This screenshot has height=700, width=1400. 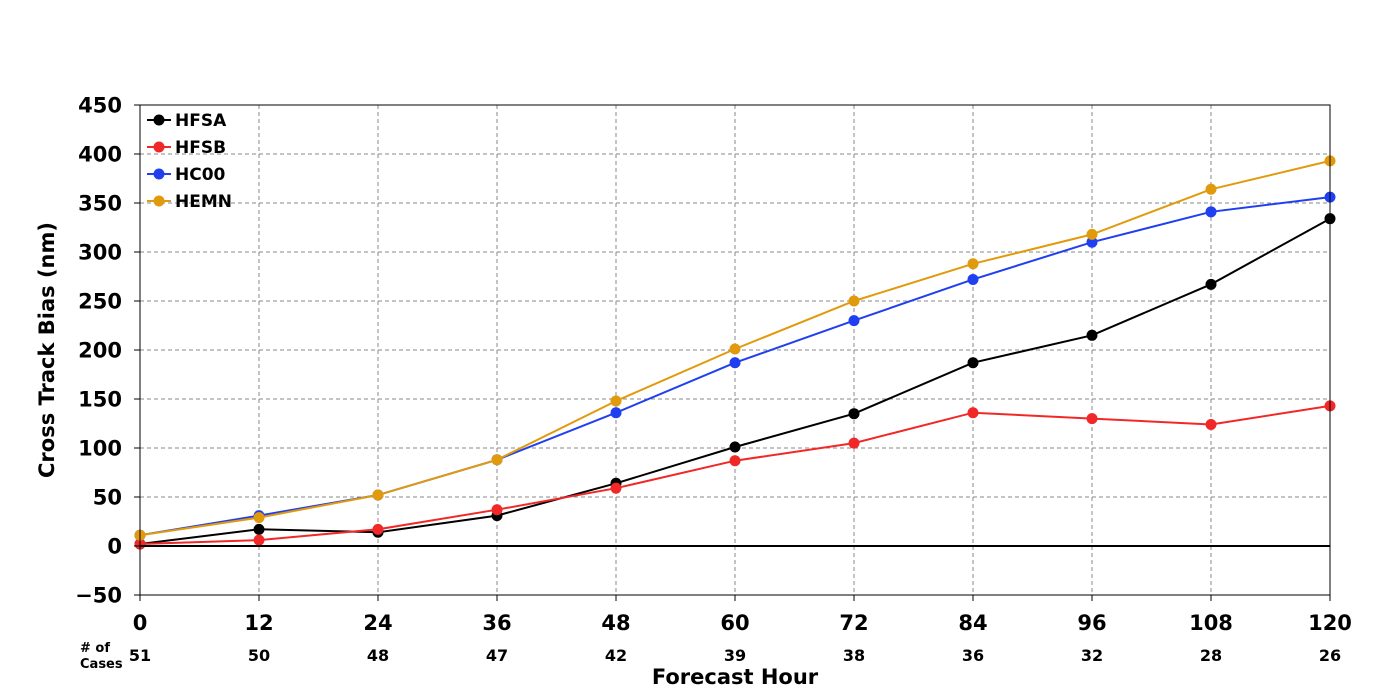 What do you see at coordinates (258, 623) in the screenshot?
I see `x-tick-label: 12` at bounding box center [258, 623].